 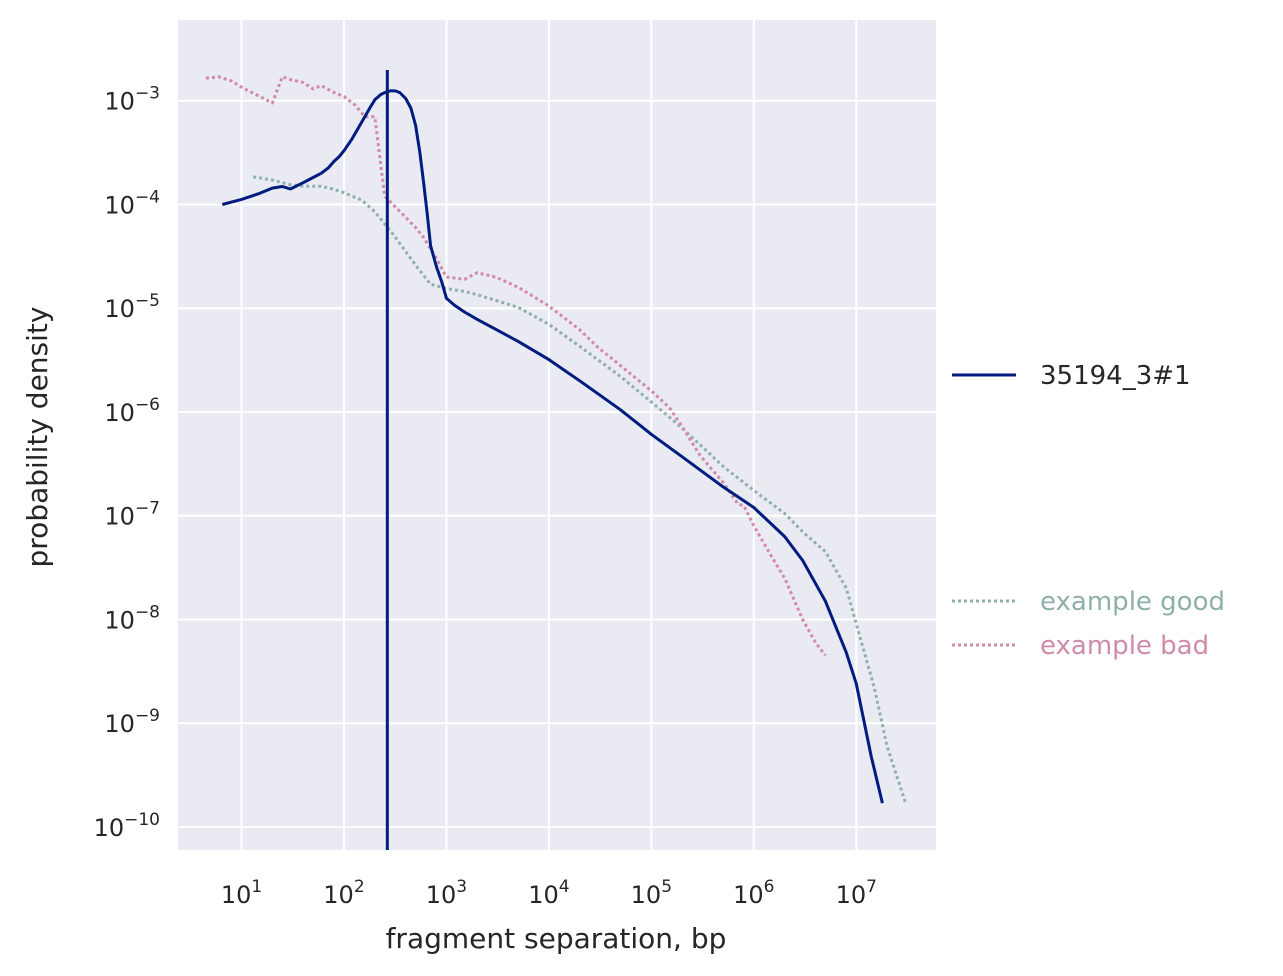 What do you see at coordinates (147, 197) in the screenshot?
I see `y-tick-exponent: −4` at bounding box center [147, 197].